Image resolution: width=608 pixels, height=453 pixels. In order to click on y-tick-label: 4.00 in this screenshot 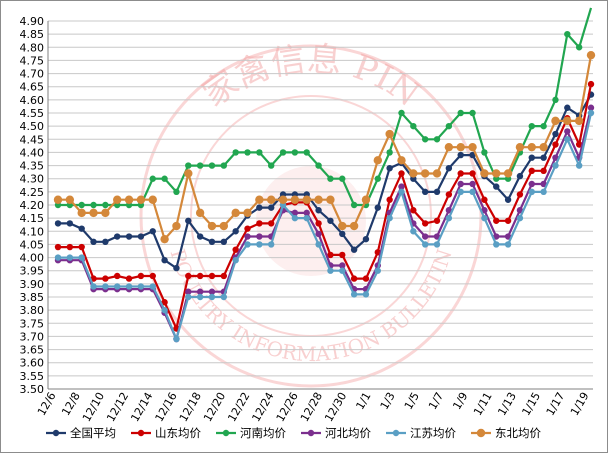, I will do `click(32, 258)`.